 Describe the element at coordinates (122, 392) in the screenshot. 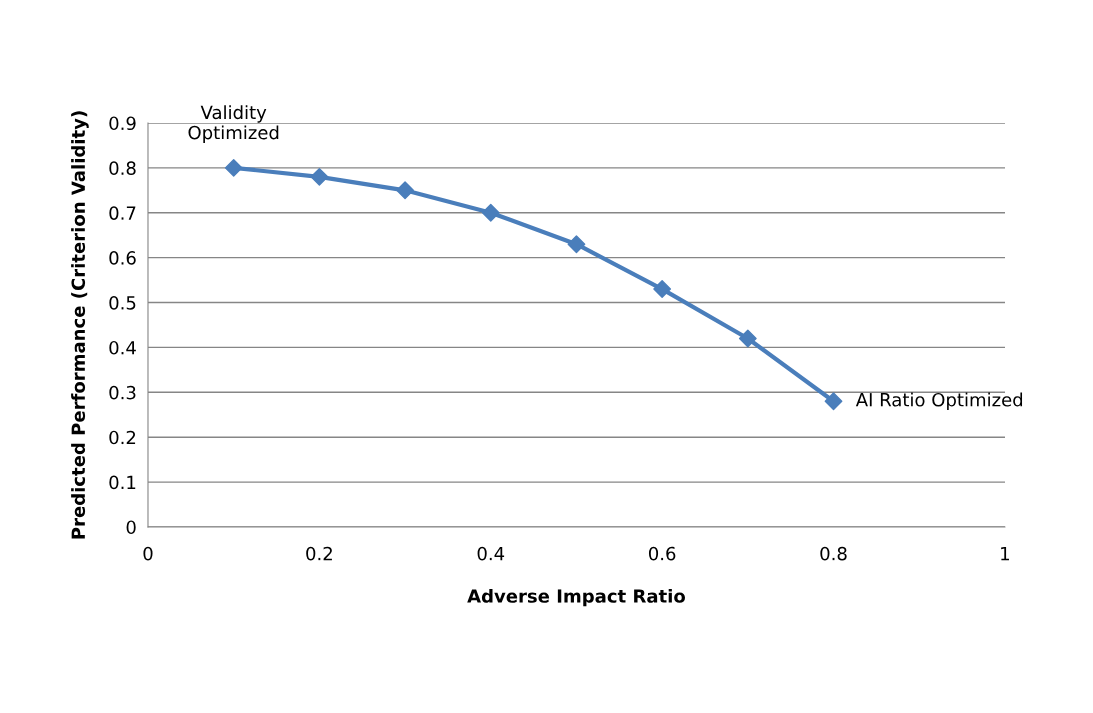

I see `y-tick-label: 0.3` at that location.